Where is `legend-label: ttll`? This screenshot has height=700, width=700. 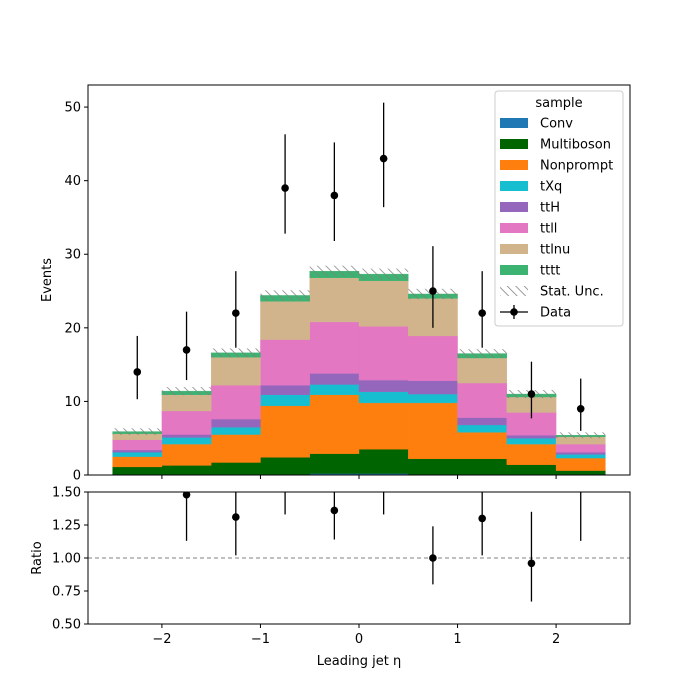 legend-label: ttll is located at coordinates (548, 229).